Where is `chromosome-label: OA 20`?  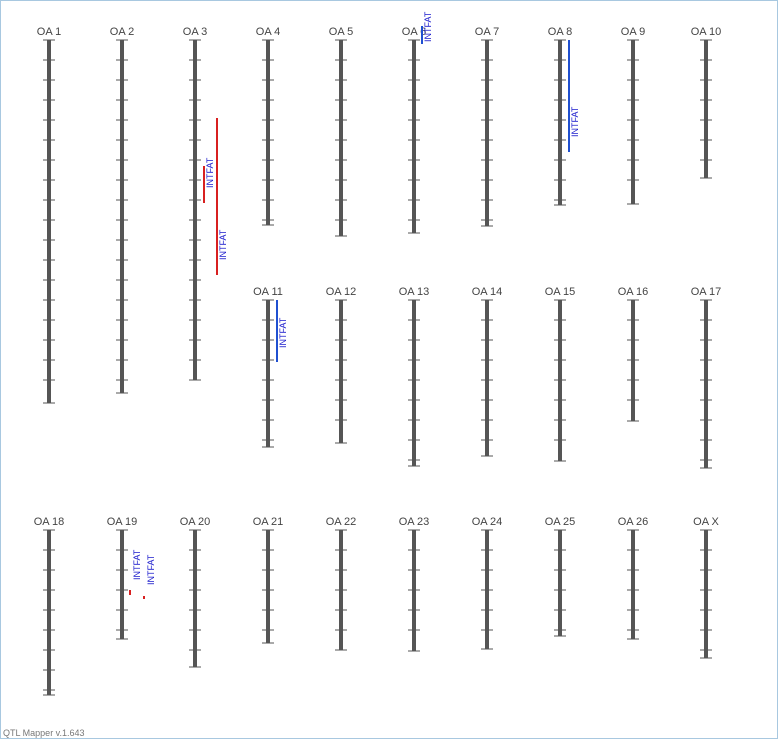
chromosome-label: OA 20 is located at coordinates (195, 522).